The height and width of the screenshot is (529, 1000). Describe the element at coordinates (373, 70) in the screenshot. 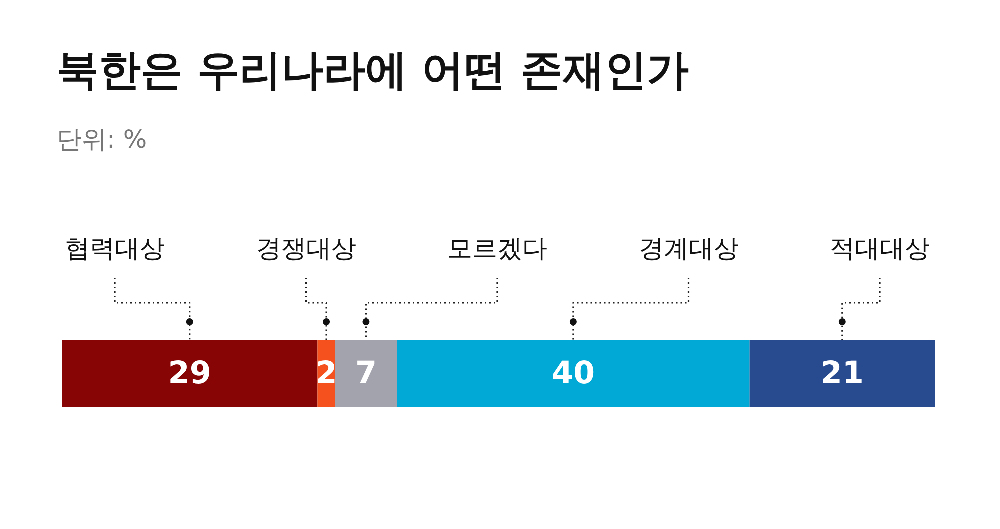

I see `chart-title: 북한은 우리나라에 어떤 존재인가` at that location.